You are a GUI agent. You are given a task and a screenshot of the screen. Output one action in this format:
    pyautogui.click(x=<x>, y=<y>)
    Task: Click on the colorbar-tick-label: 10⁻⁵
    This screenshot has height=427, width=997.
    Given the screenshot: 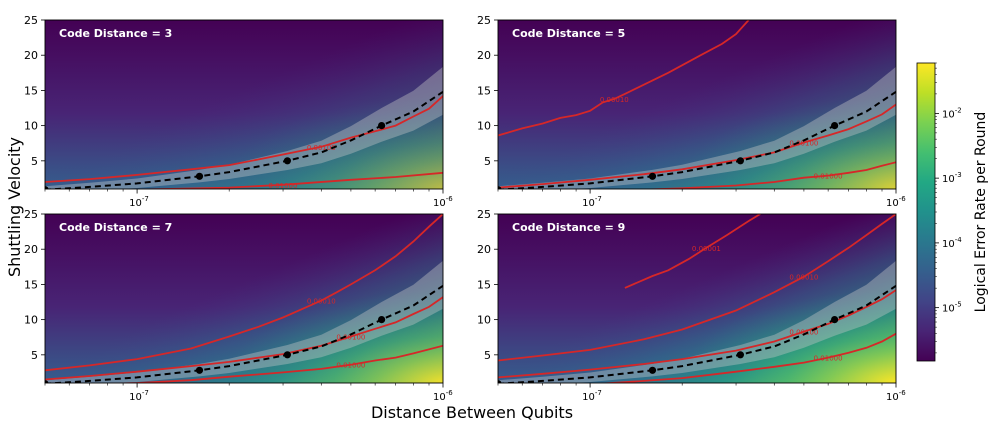 What is the action you would take?
    pyautogui.click(x=952, y=308)
    